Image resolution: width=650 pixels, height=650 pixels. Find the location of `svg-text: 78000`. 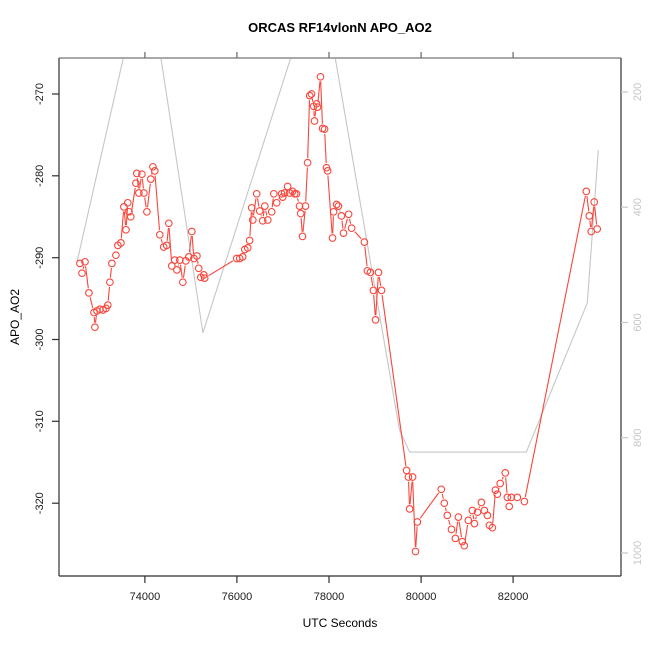

svg-text: 78000 is located at coordinates (329, 597).